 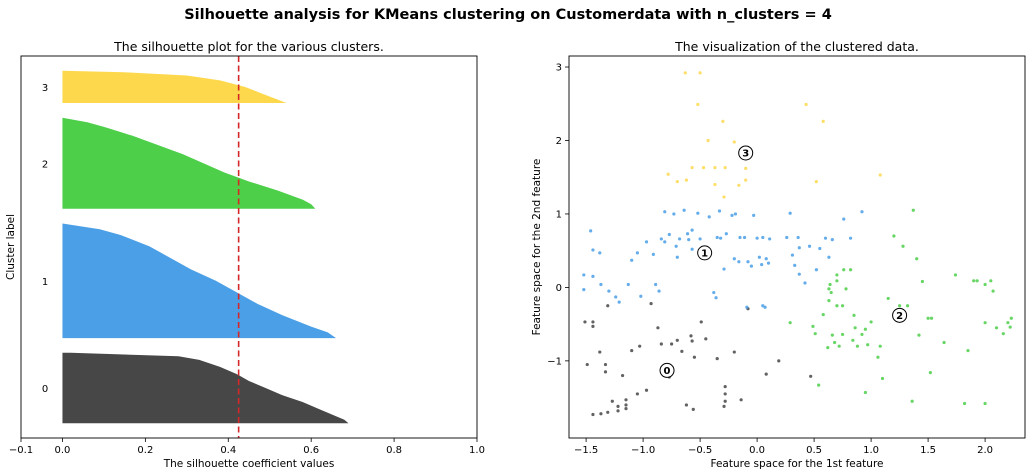 I want to click on silhouette-x-tick-label: 0.0, so click(x=63, y=450).